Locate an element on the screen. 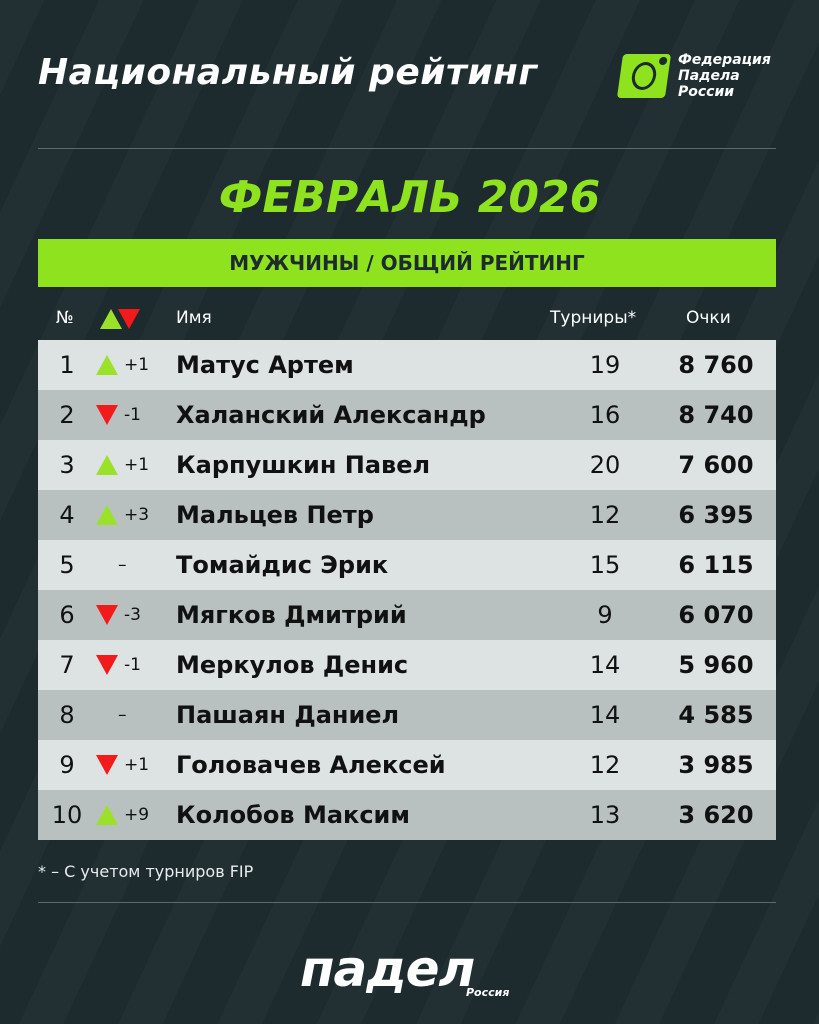  col-tournaments: Турниры* is located at coordinates (593, 318).